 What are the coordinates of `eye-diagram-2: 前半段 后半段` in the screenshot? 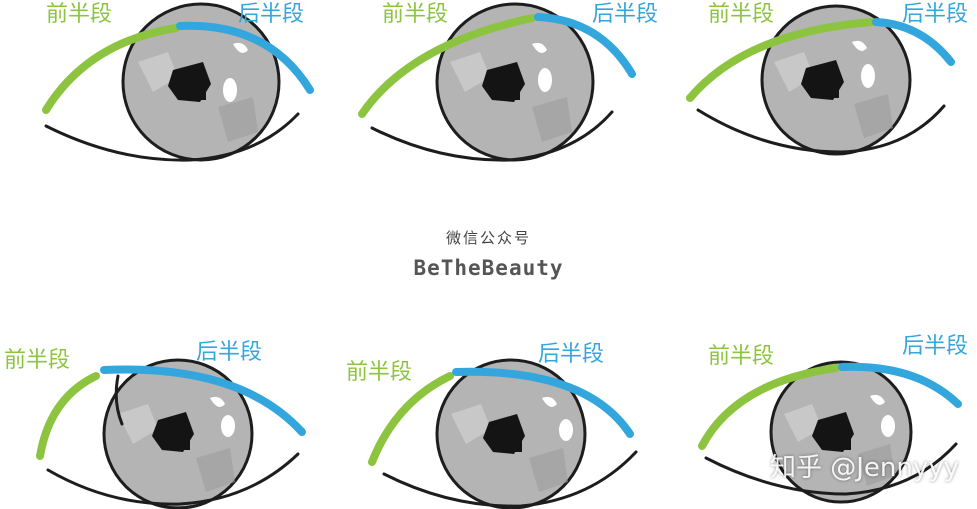 It's located at (505, 89).